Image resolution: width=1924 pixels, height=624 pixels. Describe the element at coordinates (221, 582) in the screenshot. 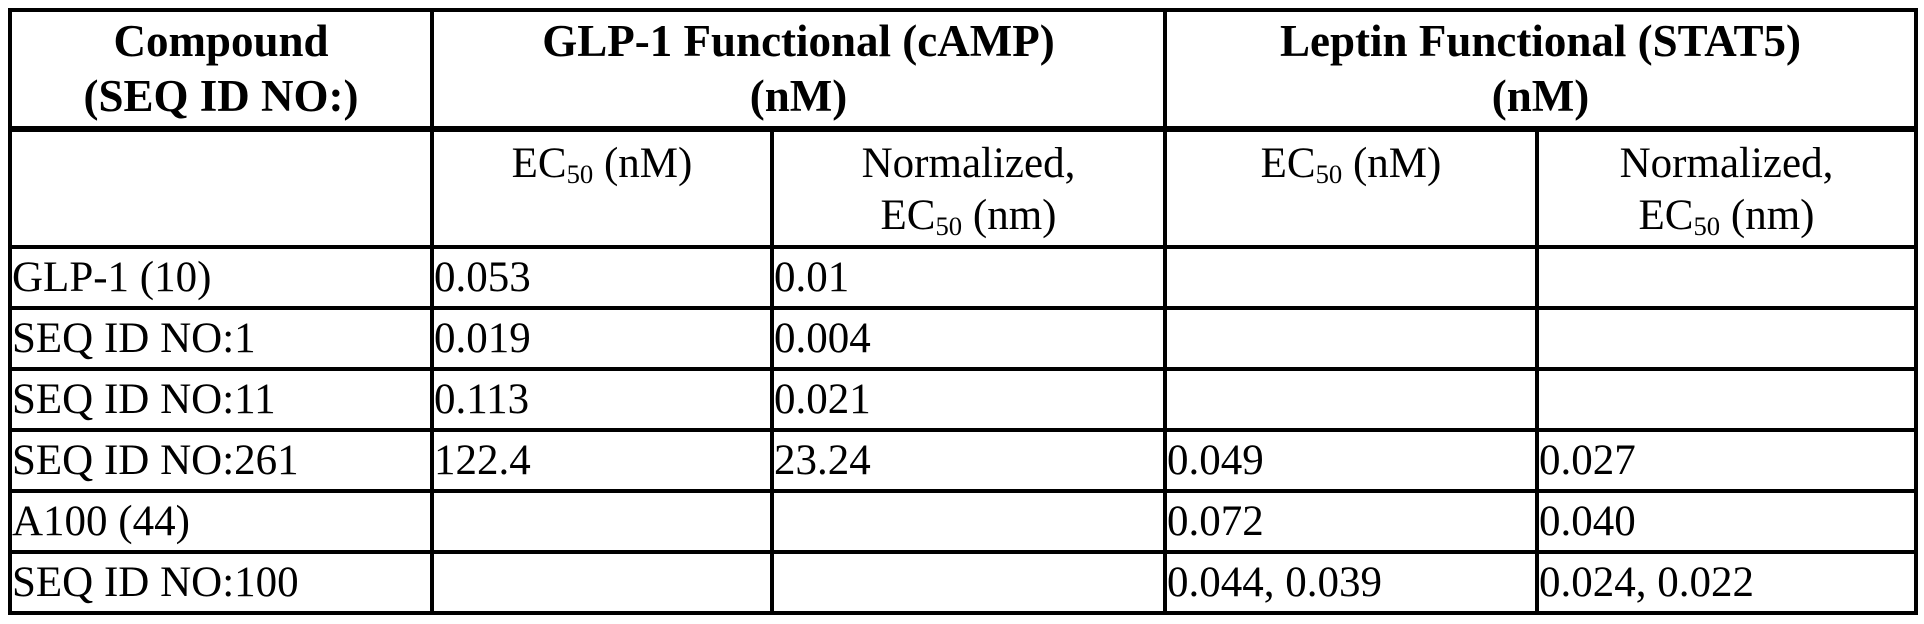

I see `compound-cell: SEQ ID NO:100` at that location.